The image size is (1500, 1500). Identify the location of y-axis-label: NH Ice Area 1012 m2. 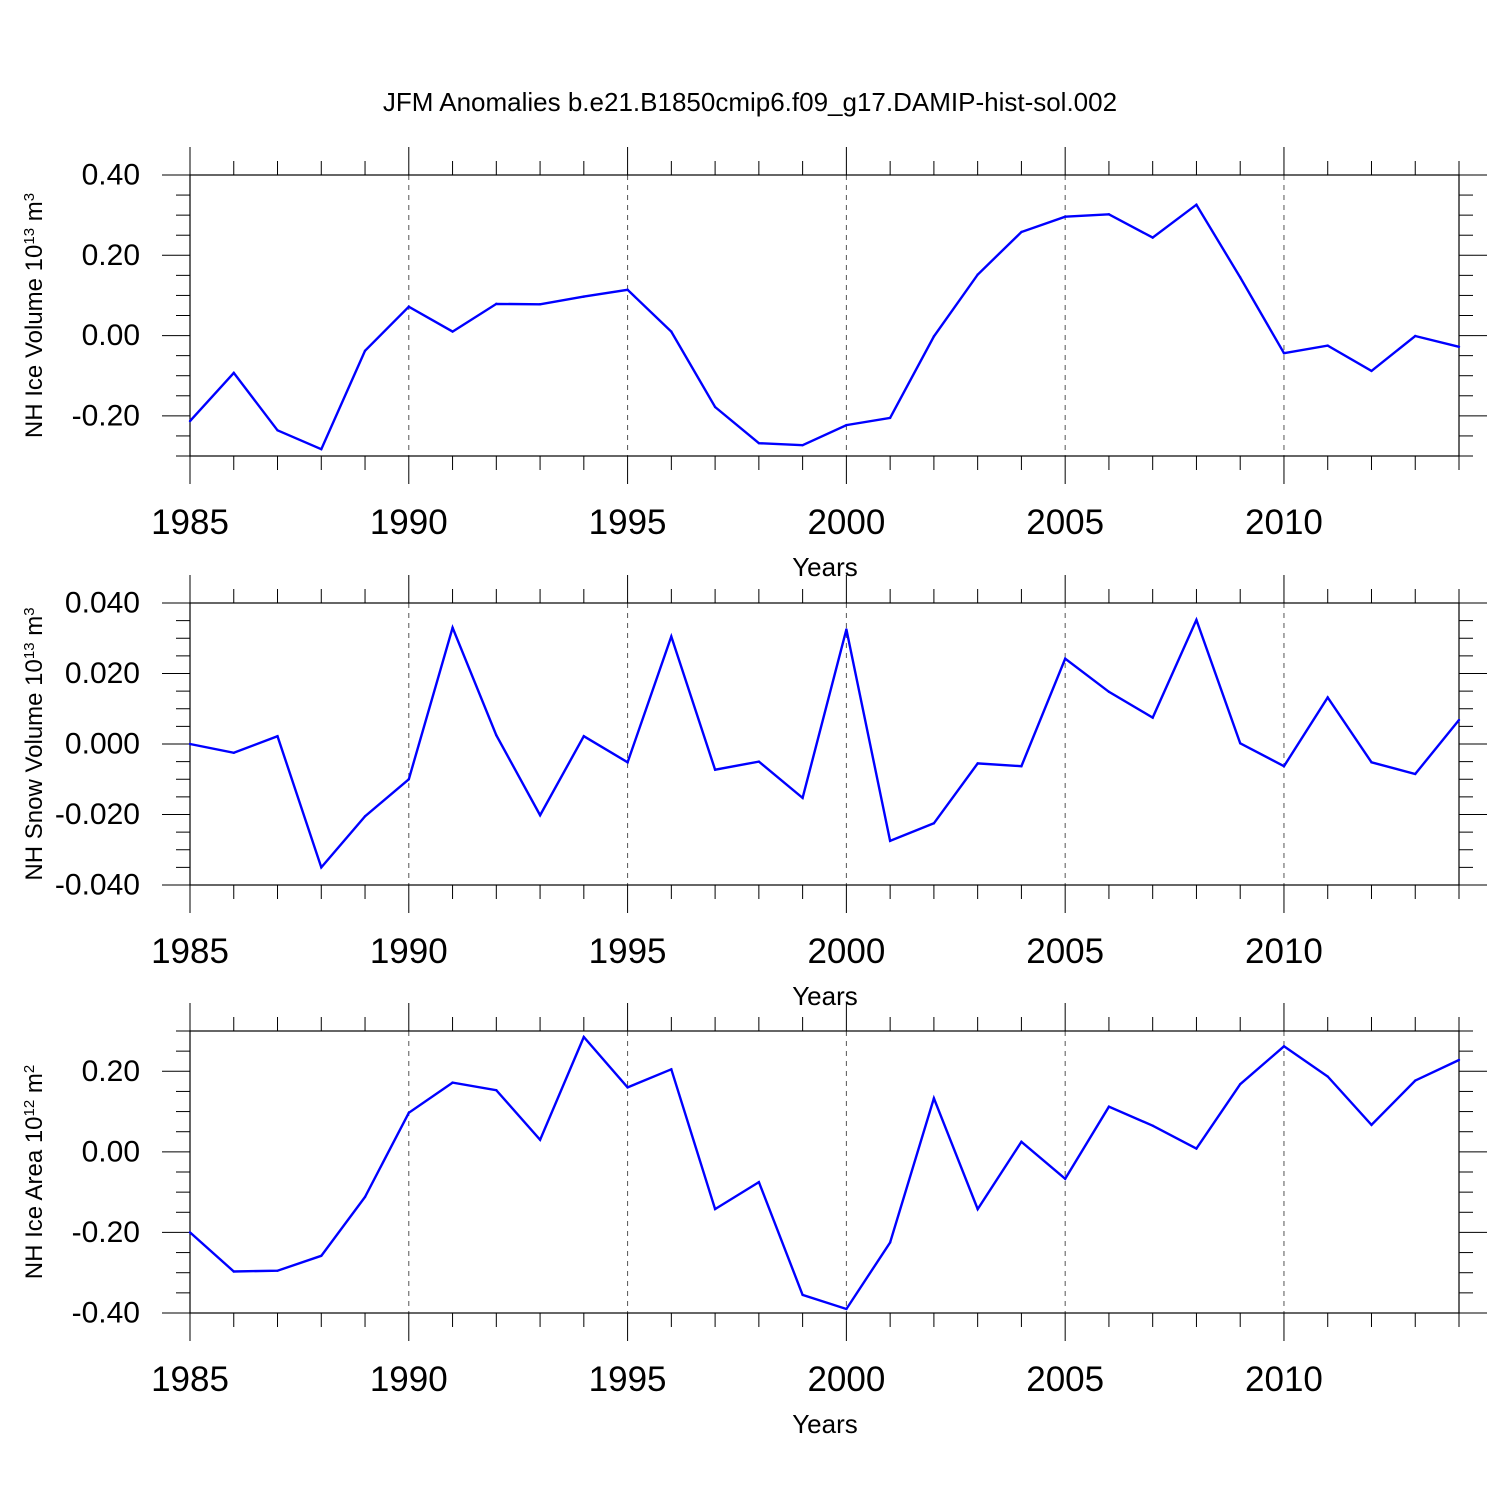
(35, 1172).